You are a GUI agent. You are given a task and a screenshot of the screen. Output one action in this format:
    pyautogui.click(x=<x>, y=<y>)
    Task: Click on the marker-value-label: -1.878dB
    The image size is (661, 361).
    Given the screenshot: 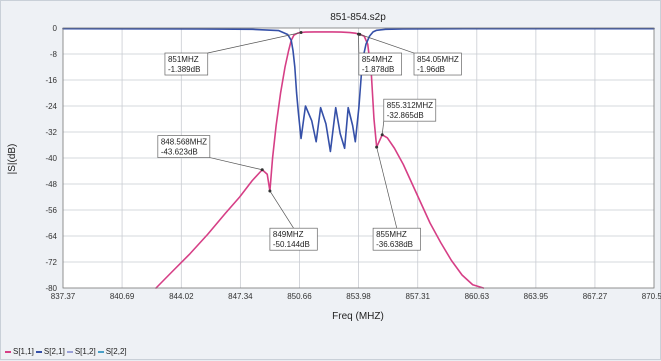 What is the action you would take?
    pyautogui.click(x=378, y=69)
    